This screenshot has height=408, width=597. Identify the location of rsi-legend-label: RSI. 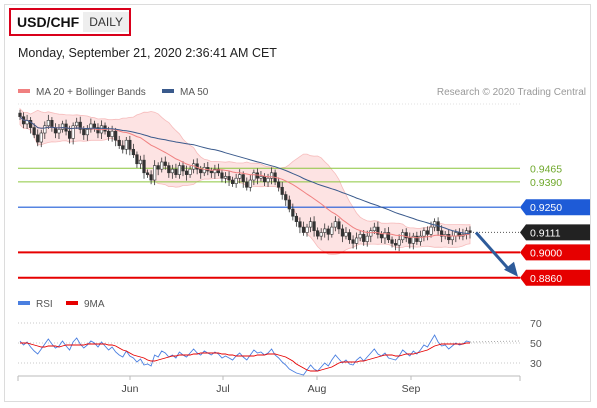
(44, 304).